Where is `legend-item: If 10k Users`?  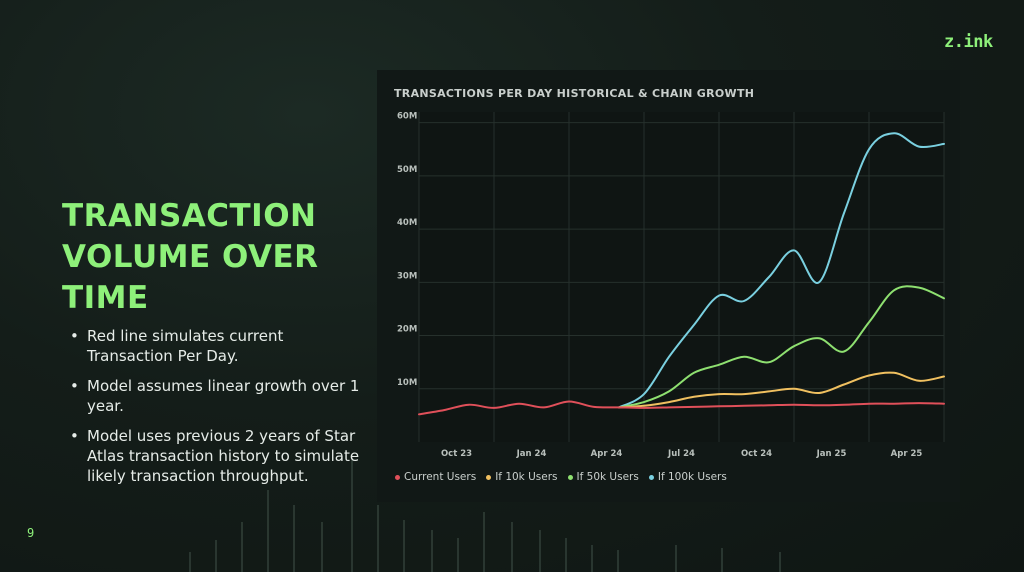
legend-item: If 10k Users is located at coordinates (522, 477).